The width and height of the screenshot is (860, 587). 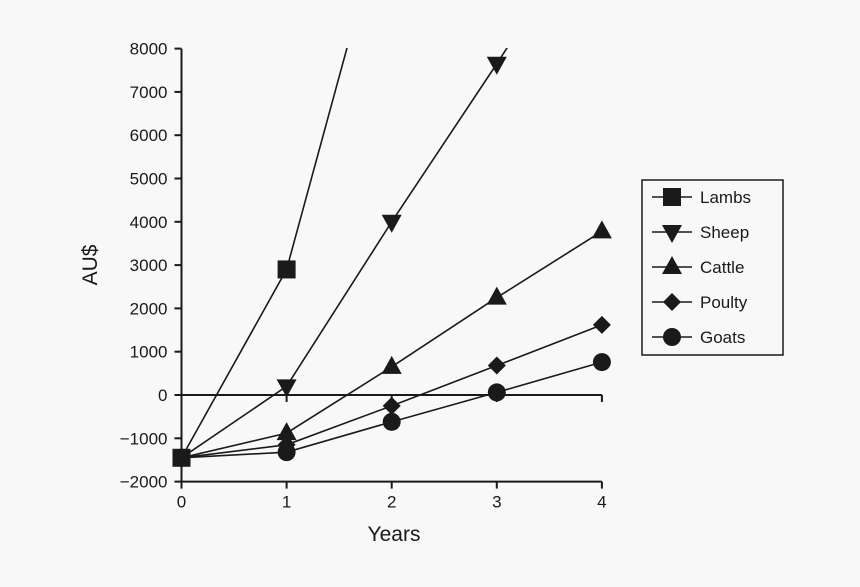 I want to click on legend-label: Sheep, so click(x=724, y=232).